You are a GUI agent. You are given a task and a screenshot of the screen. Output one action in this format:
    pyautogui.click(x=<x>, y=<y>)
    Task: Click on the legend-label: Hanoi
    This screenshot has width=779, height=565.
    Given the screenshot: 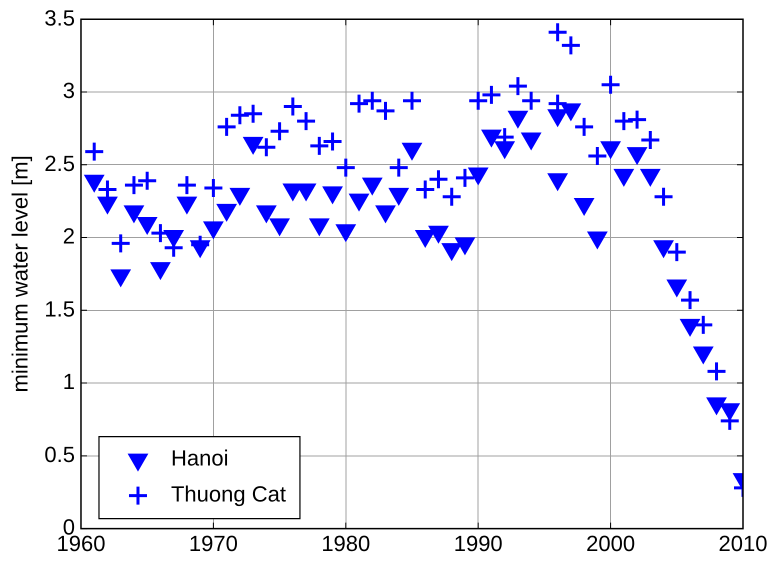 What is the action you would take?
    pyautogui.click(x=199, y=458)
    